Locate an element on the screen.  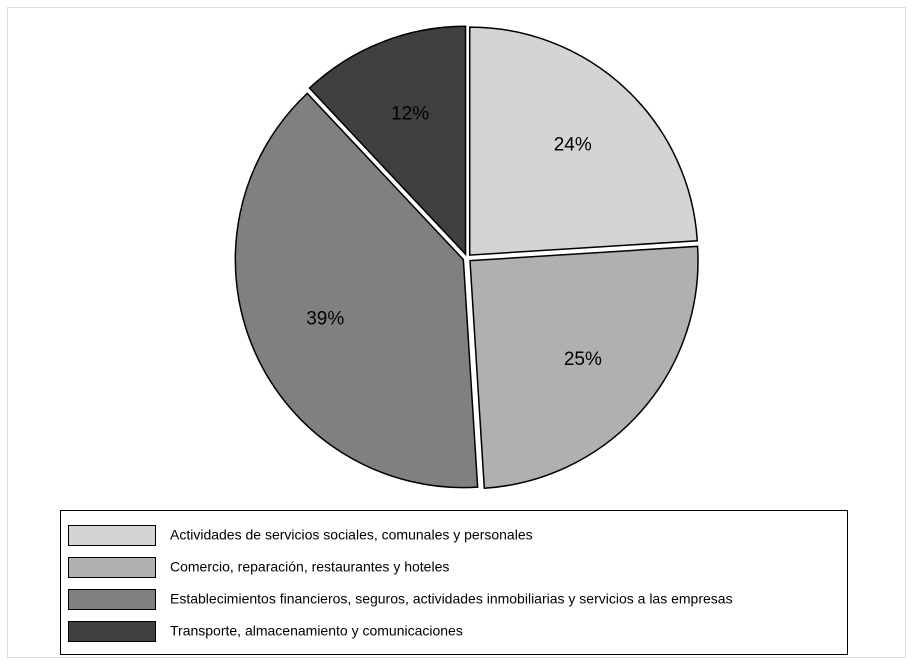
data-label: 12% is located at coordinates (410, 113).